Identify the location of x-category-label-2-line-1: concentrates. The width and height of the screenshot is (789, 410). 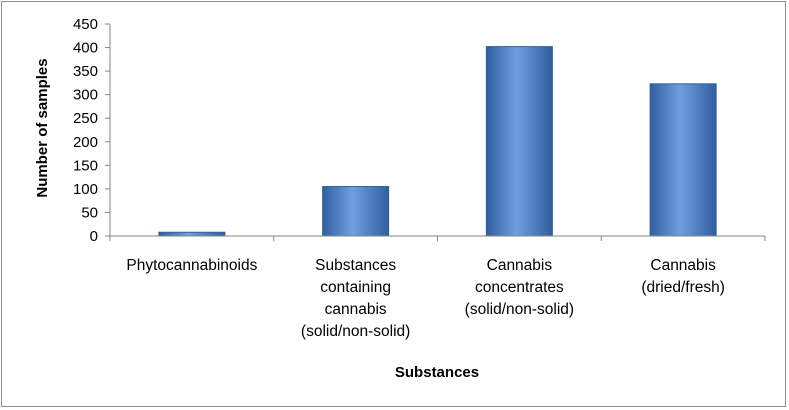
(519, 287).